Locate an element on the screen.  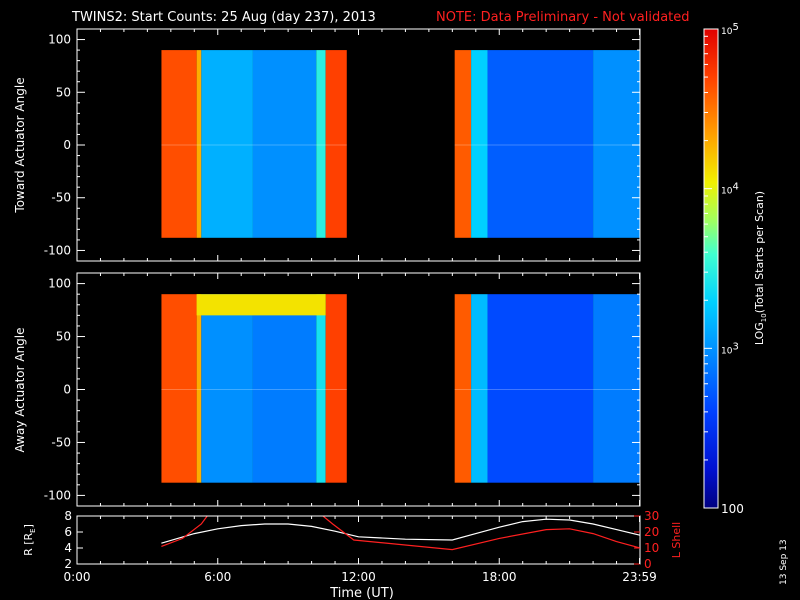
y-tick-label: 8 is located at coordinates (68, 516).